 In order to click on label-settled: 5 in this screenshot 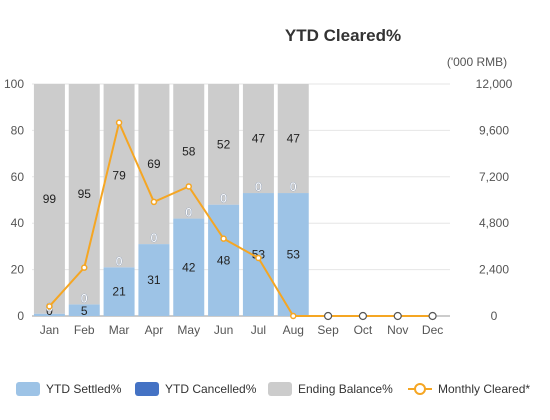, I will do `click(84, 311)`.